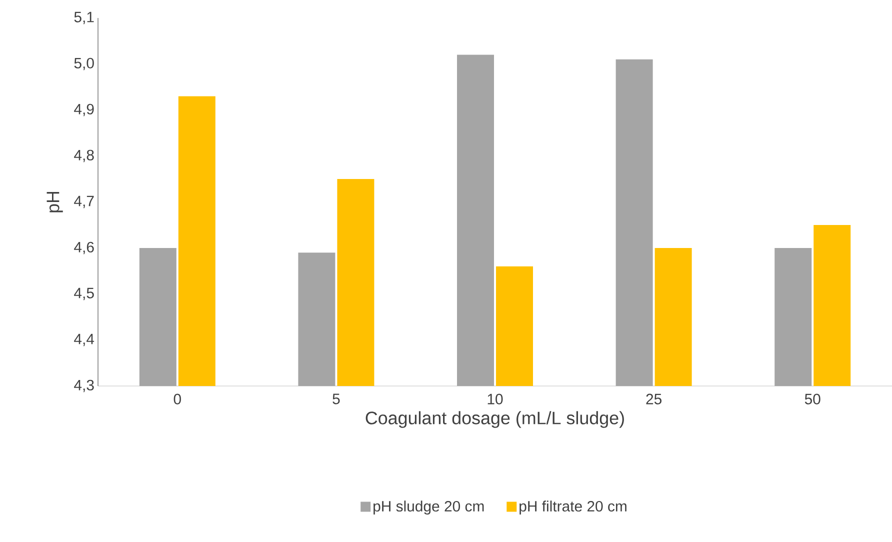 Image resolution: width=892 pixels, height=542 pixels. I want to click on y-tick-label: 5,1, so click(84, 18).